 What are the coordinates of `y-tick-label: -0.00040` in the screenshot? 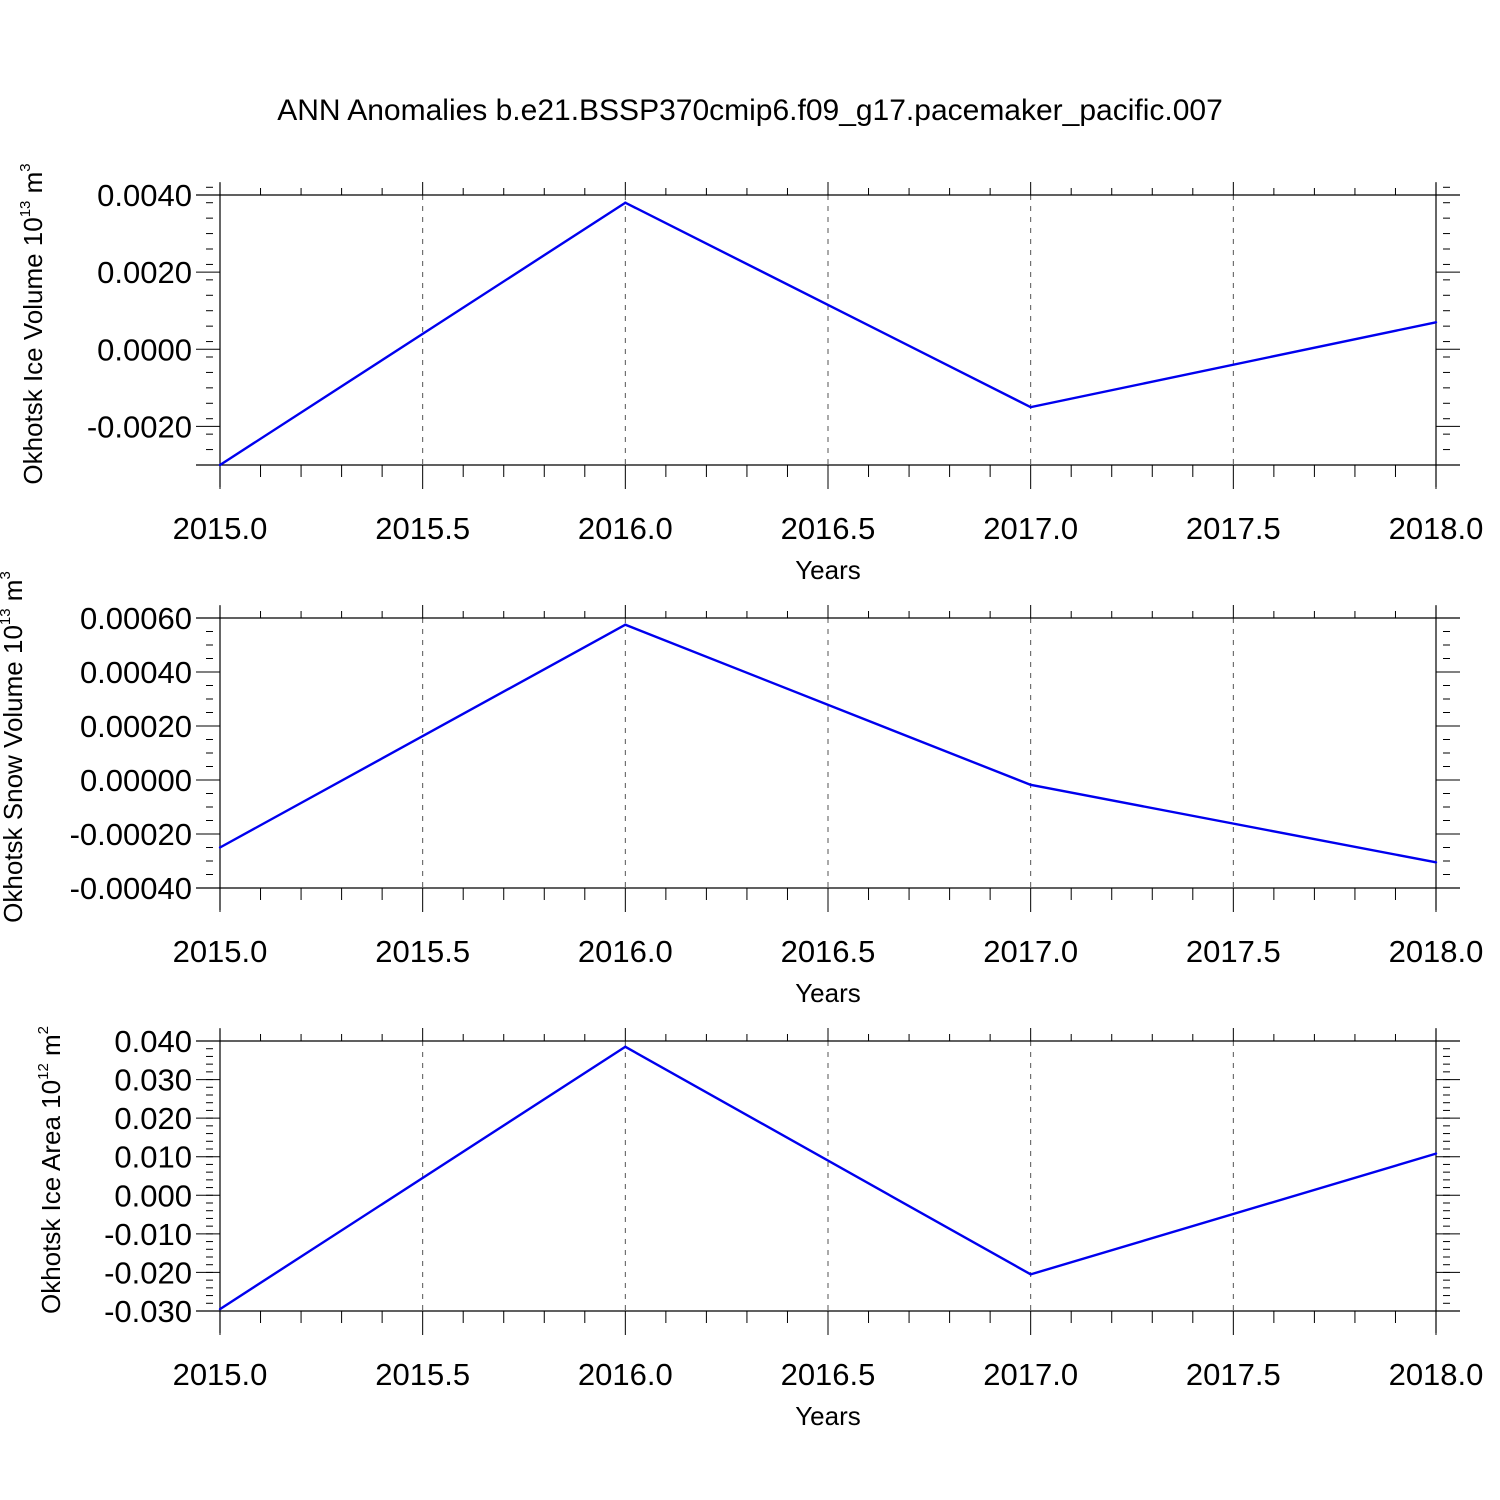 It's located at (131, 888).